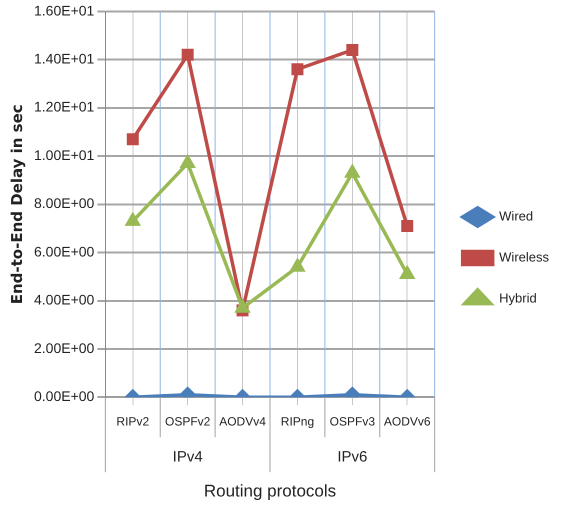 The width and height of the screenshot is (569, 506). I want to click on y-tick-label: 1.00E+01, so click(64, 154).